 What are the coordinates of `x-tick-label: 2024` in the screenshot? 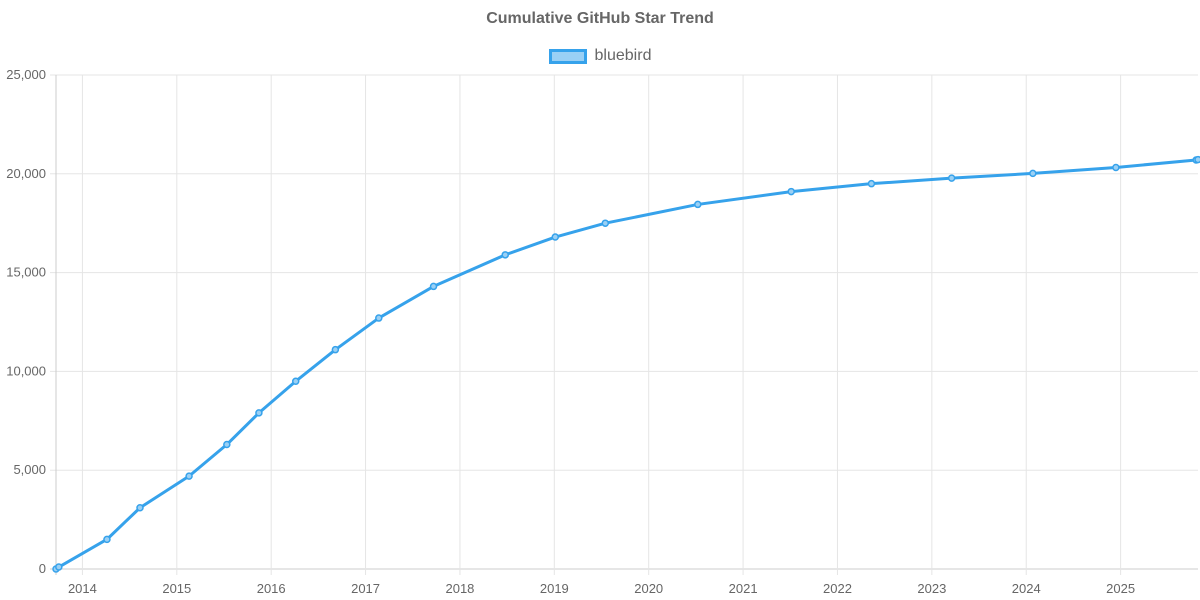 It's located at (1026, 588).